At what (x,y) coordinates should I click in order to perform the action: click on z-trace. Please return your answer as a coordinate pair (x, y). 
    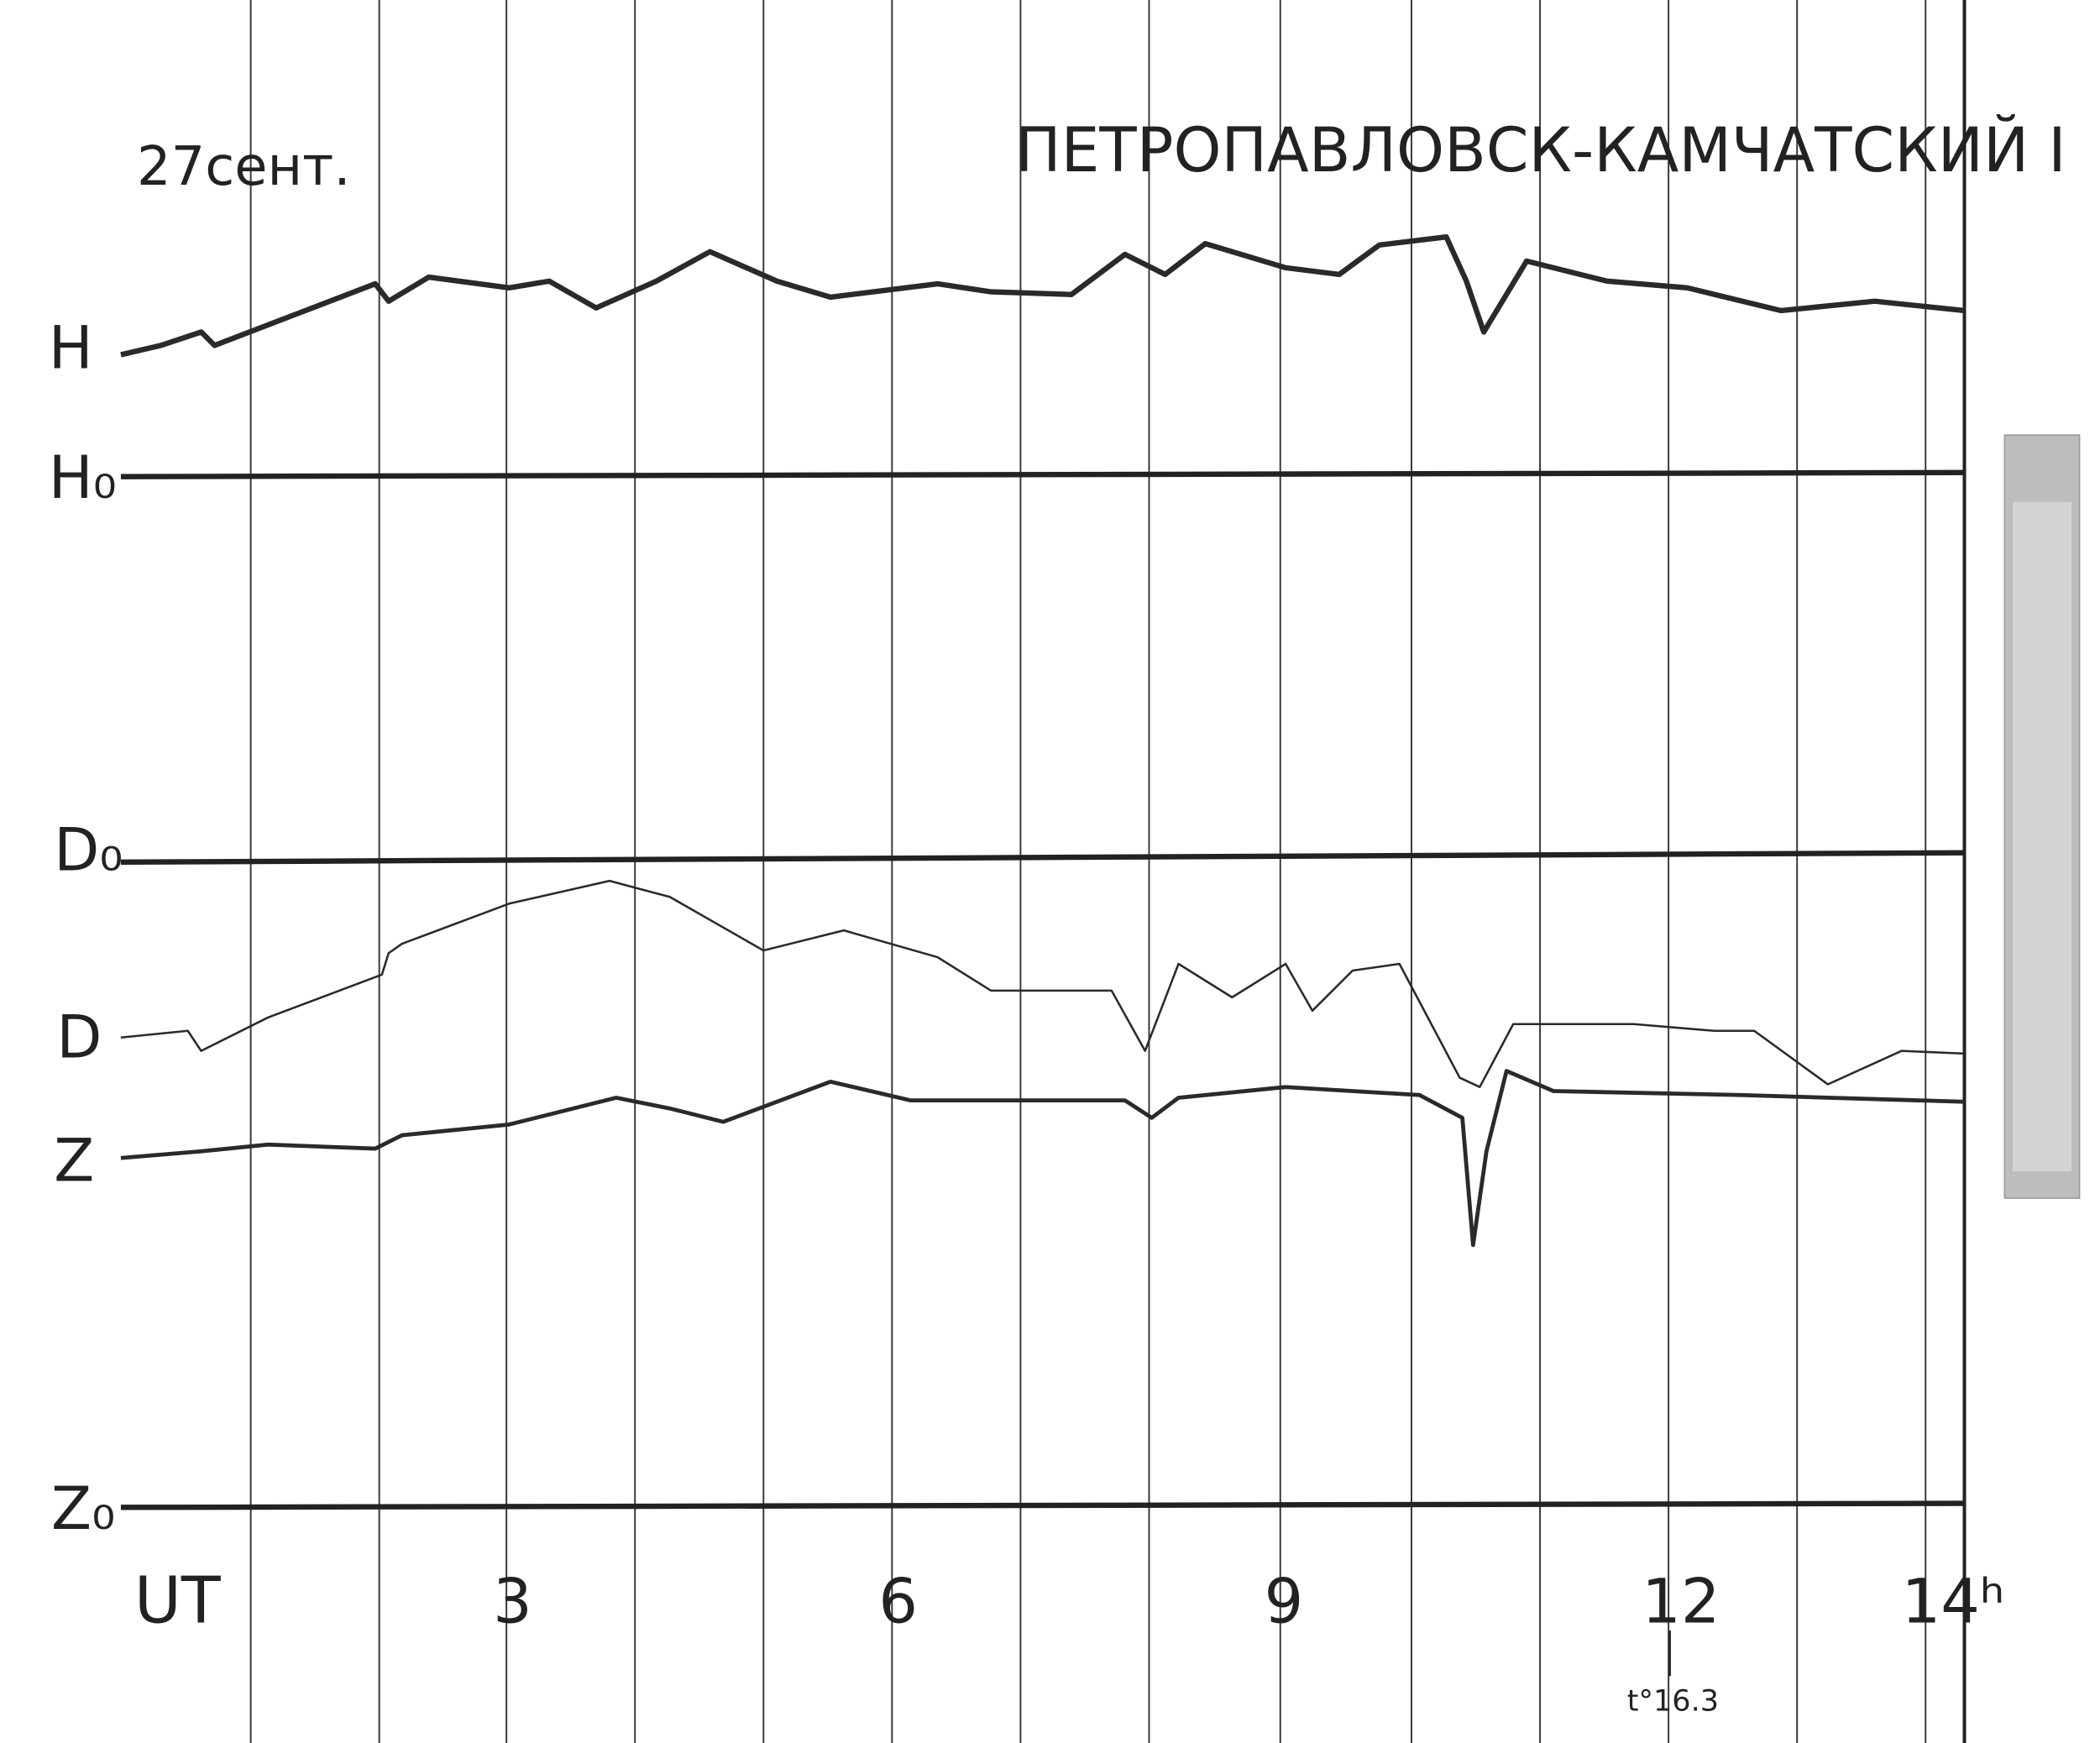
    Looking at the image, I should click on (1042, 1159).